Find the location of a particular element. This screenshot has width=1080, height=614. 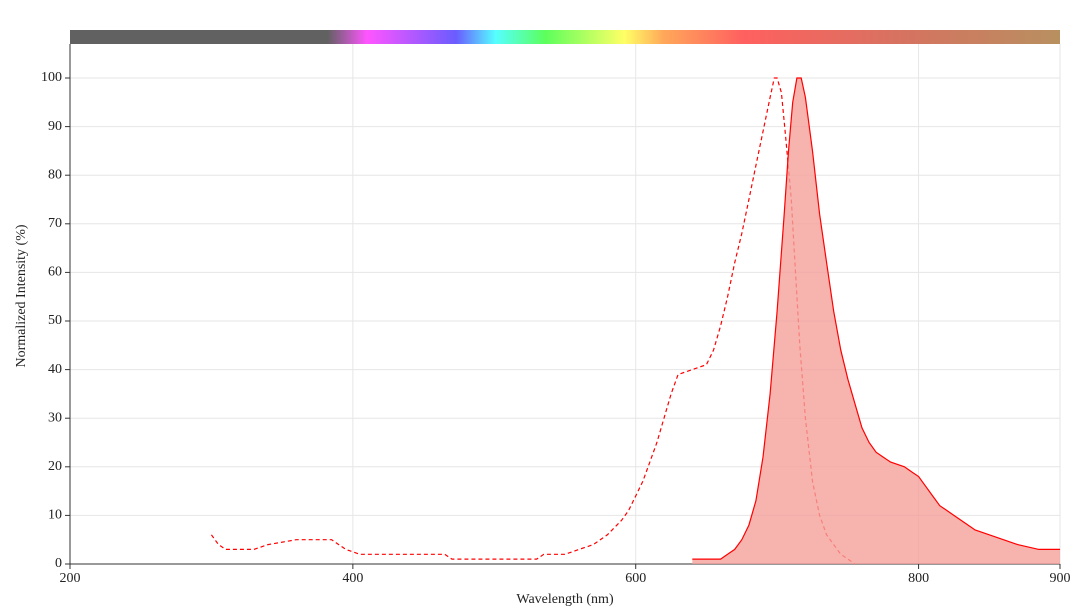

x-tick-label: 200 is located at coordinates (70, 578).